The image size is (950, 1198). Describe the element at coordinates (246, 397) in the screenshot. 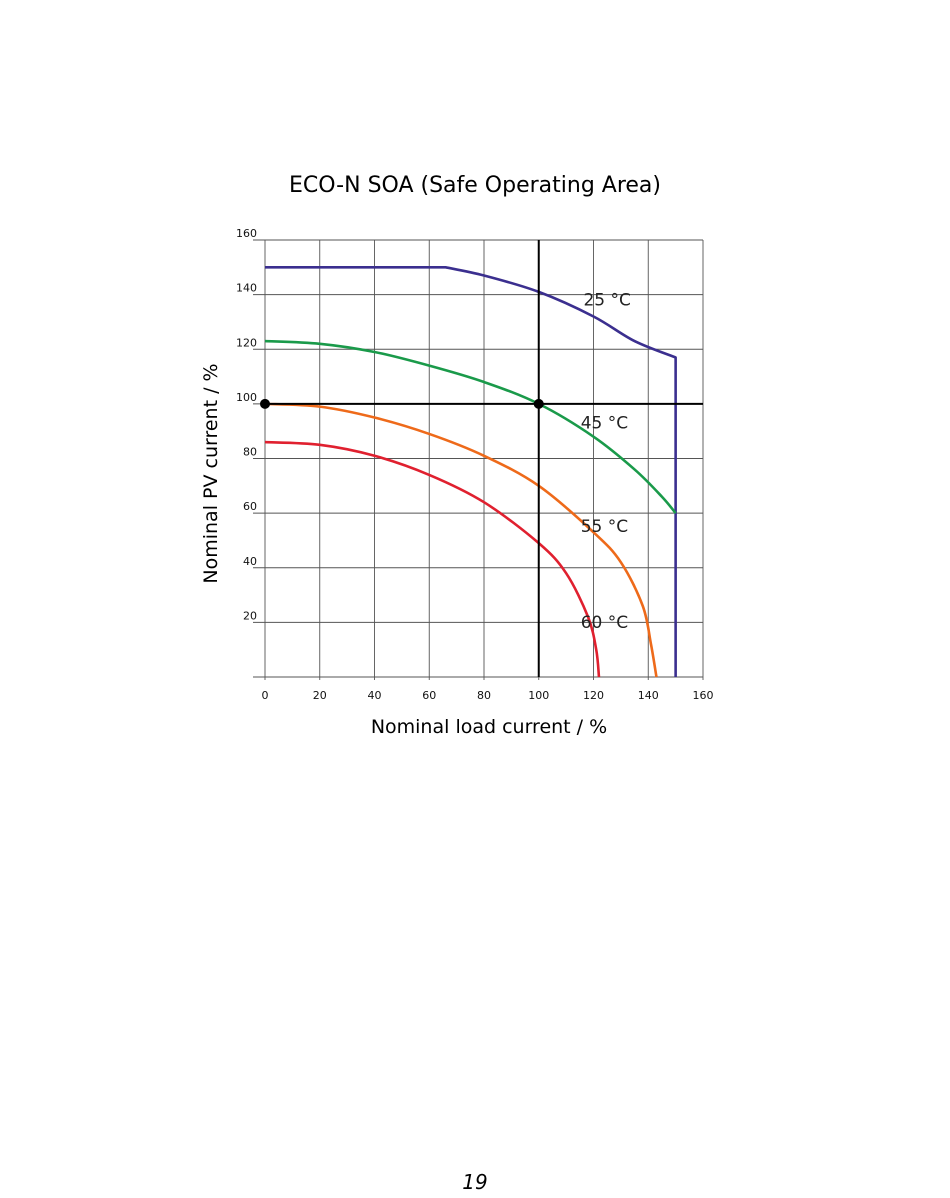

I see `y-tick-label: 100` at that location.